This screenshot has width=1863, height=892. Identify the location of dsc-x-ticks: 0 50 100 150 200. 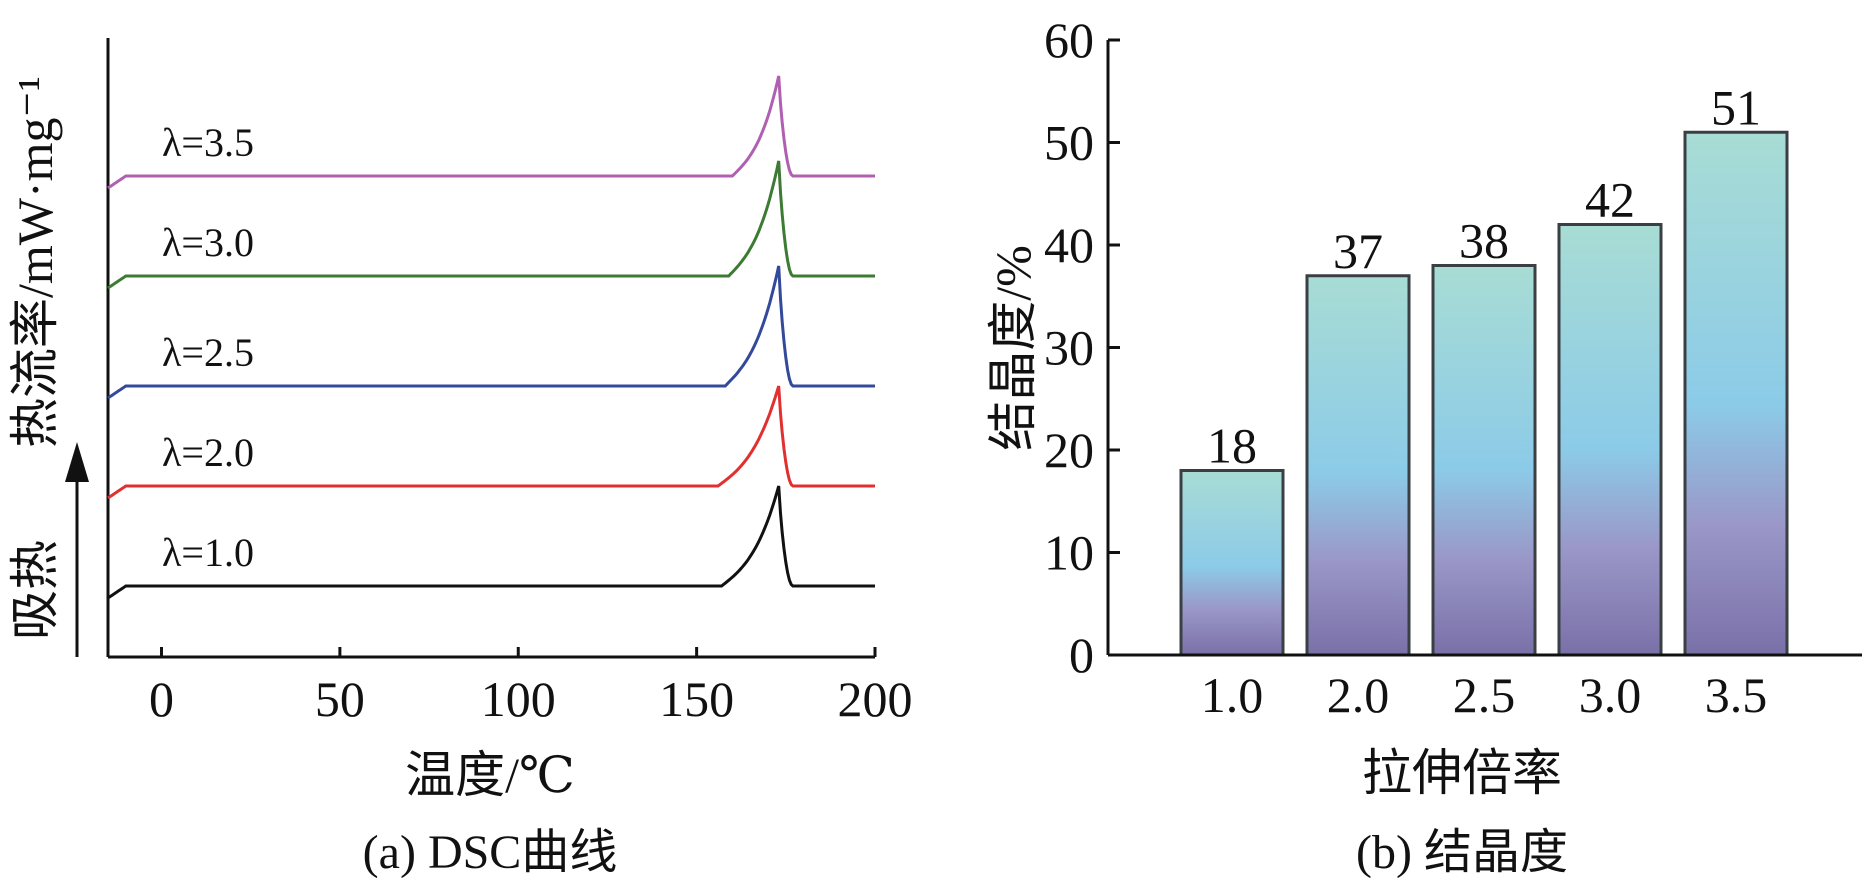
(531, 687).